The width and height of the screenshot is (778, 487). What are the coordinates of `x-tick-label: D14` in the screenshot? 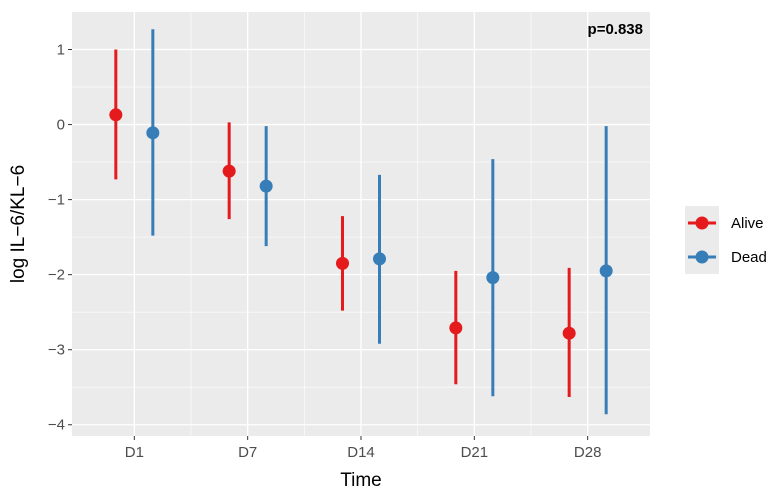 It's located at (361, 452).